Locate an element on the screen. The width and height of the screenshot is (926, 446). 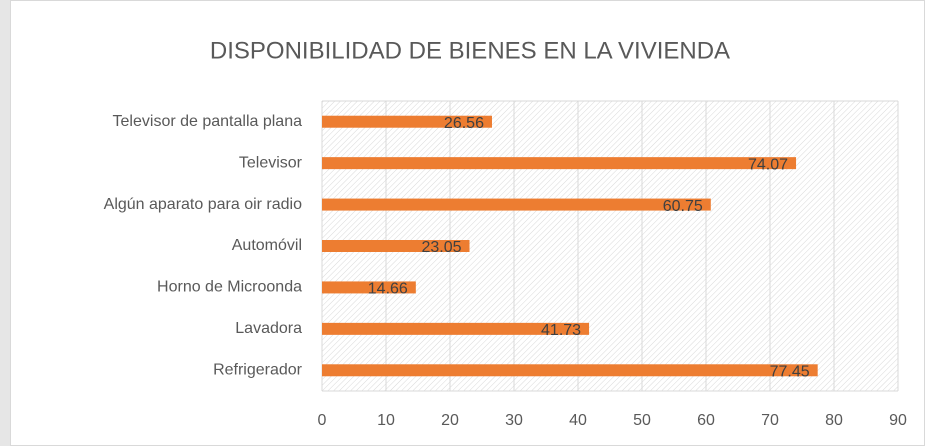
x-tick-label: 90 is located at coordinates (898, 420).